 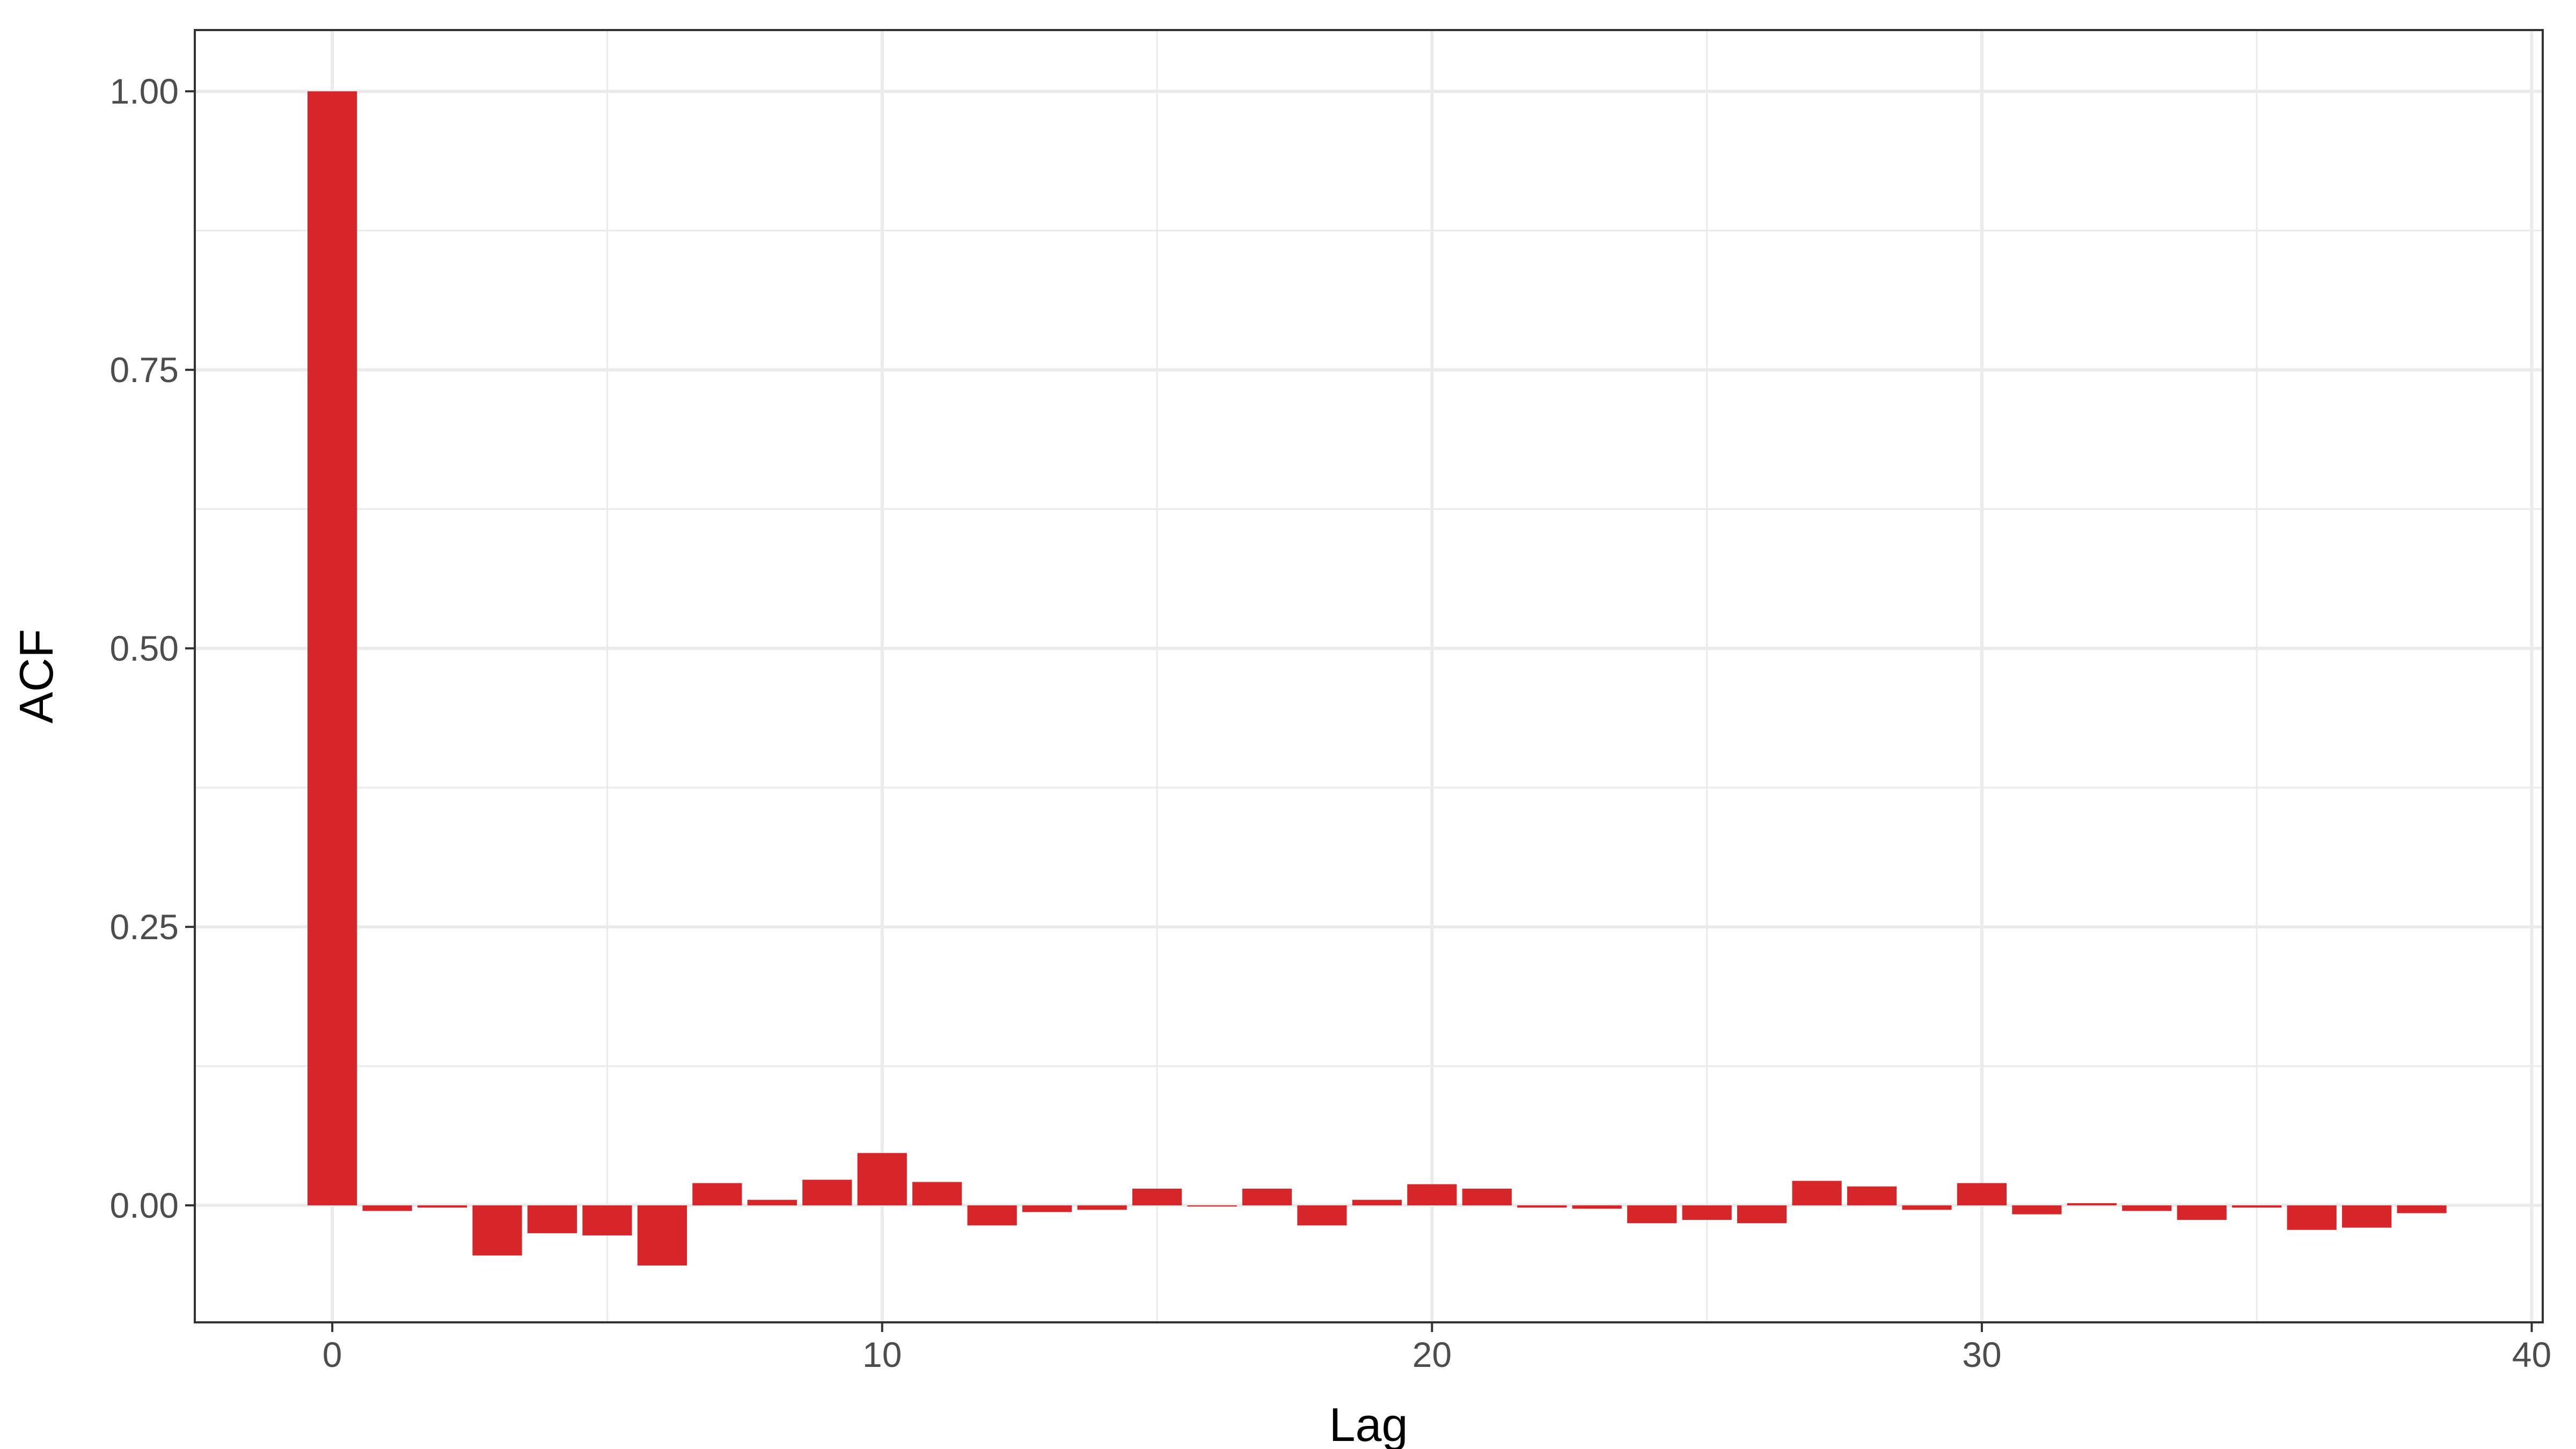 I want to click on x-tick-label: 30, so click(x=1981, y=1354).